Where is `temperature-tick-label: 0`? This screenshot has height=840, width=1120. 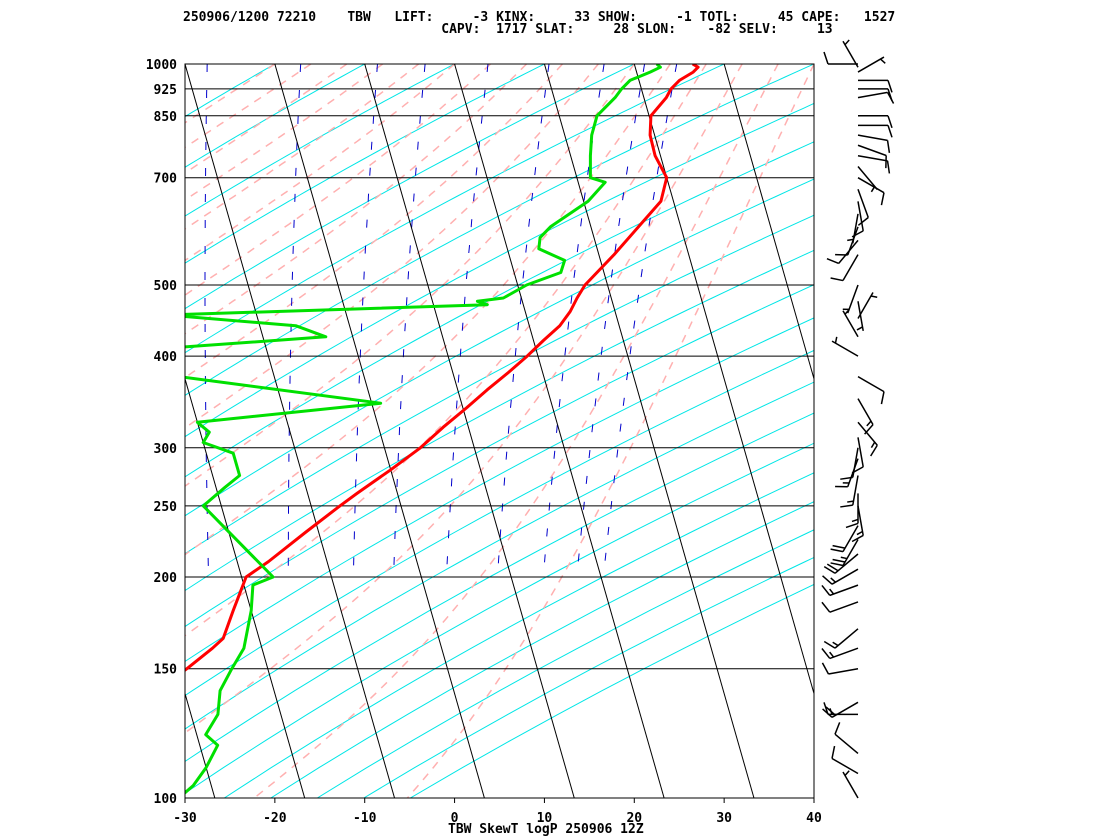
temperature-tick-label: 0 is located at coordinates (455, 818).